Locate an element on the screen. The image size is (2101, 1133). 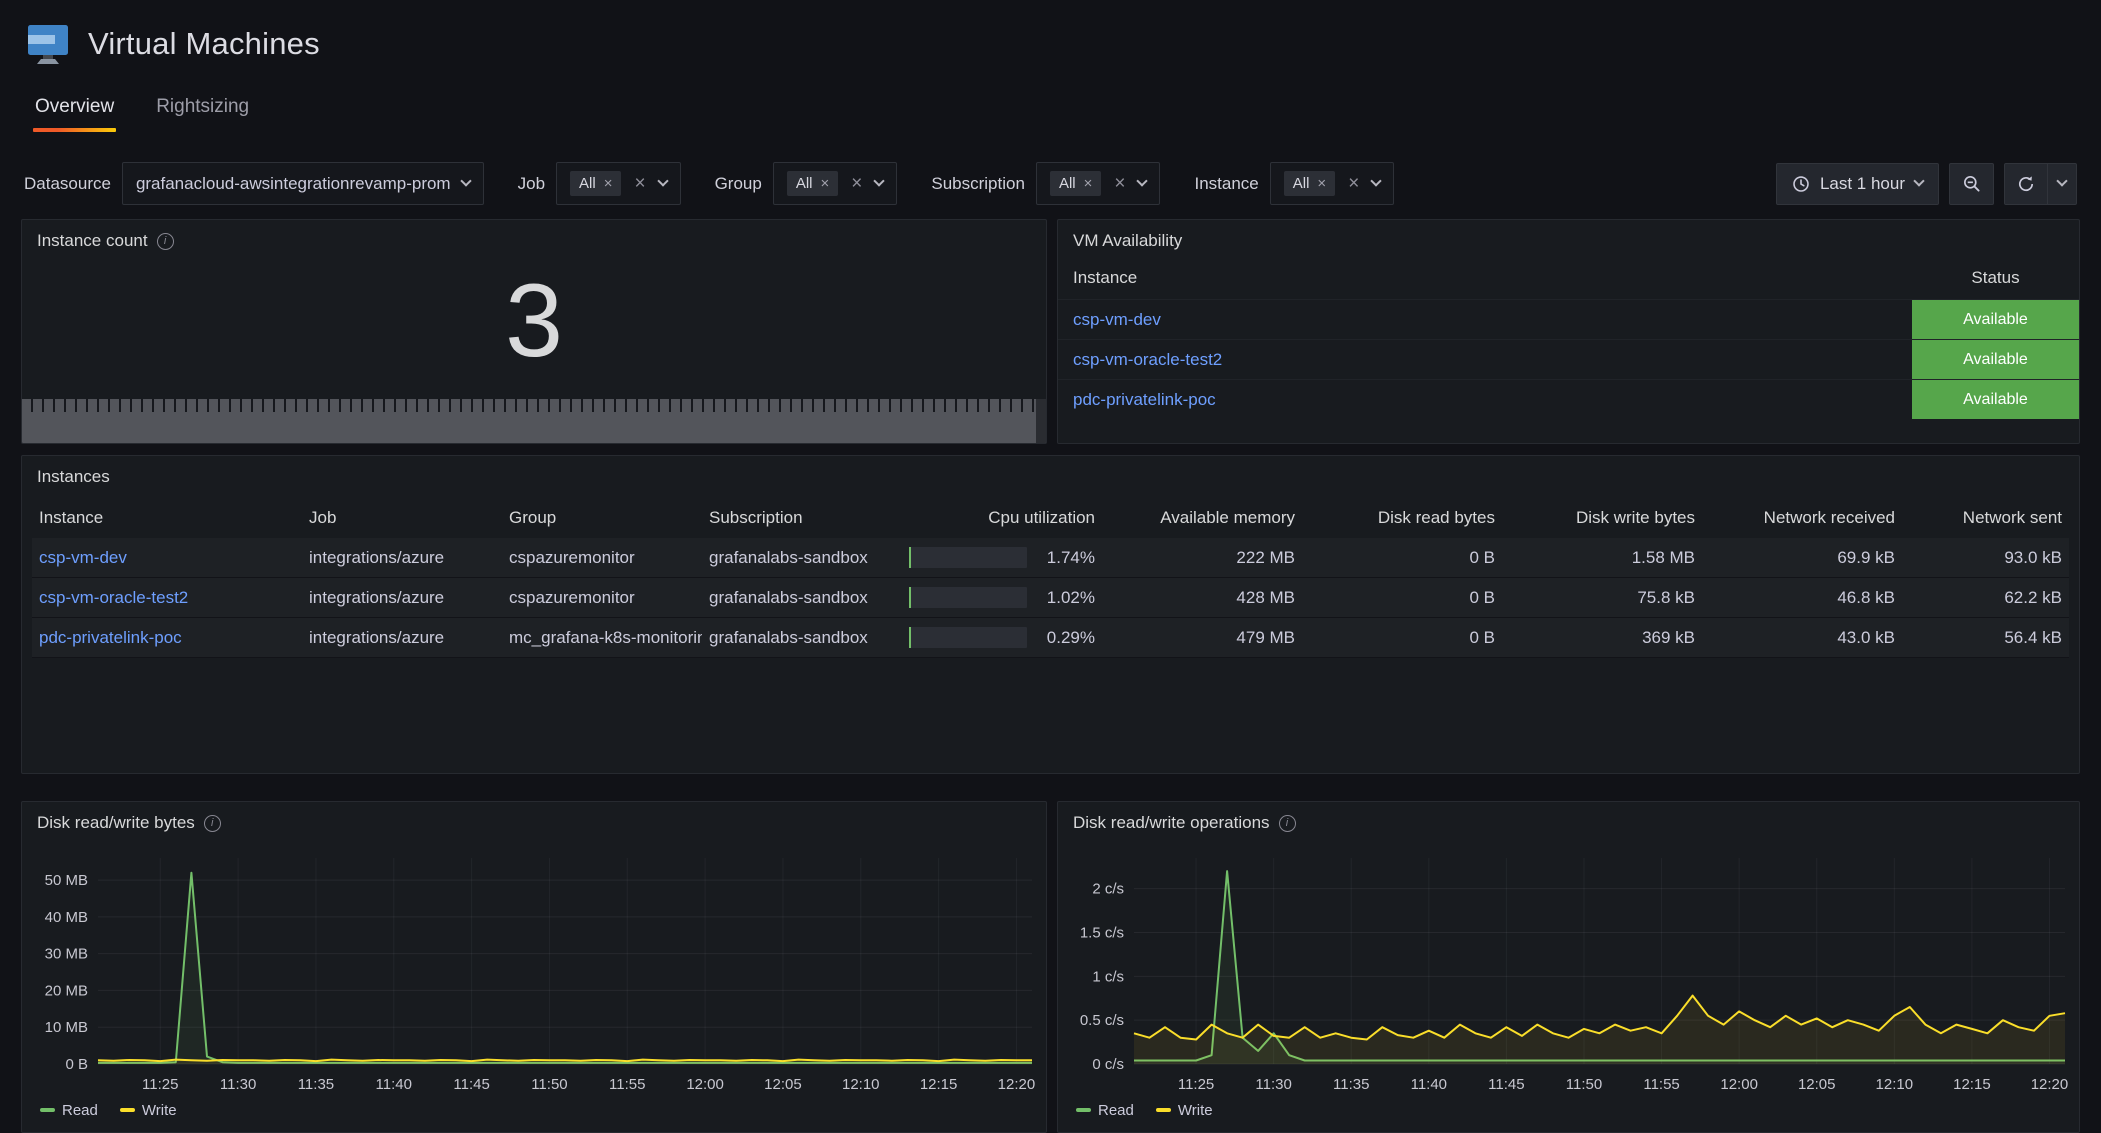
column-header: Job is located at coordinates (323, 517).